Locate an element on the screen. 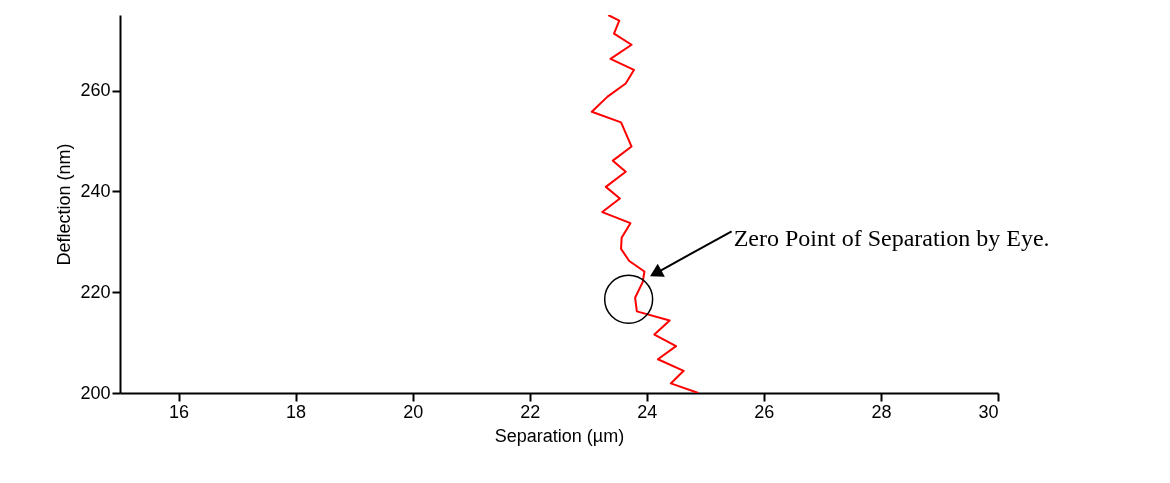 The height and width of the screenshot is (483, 1170). x-tick-label: 30 is located at coordinates (988, 411).